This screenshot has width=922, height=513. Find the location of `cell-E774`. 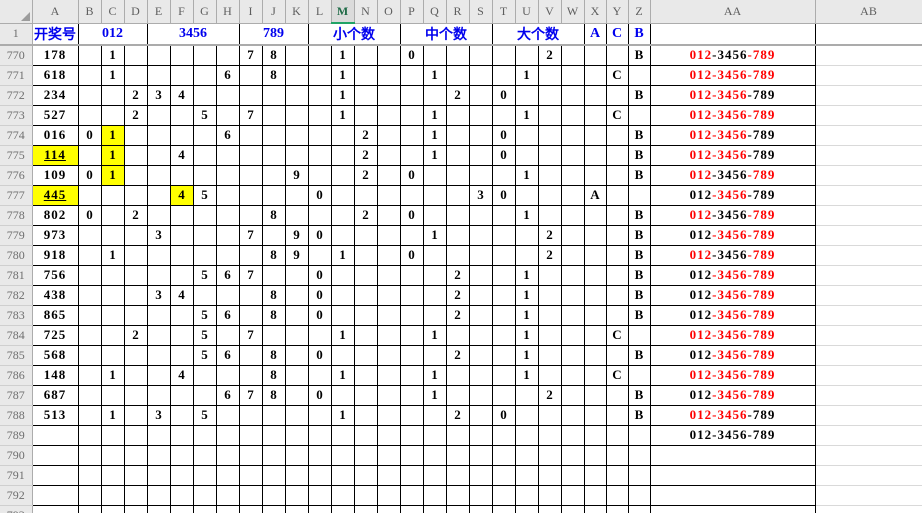

cell-E774 is located at coordinates (158, 135).